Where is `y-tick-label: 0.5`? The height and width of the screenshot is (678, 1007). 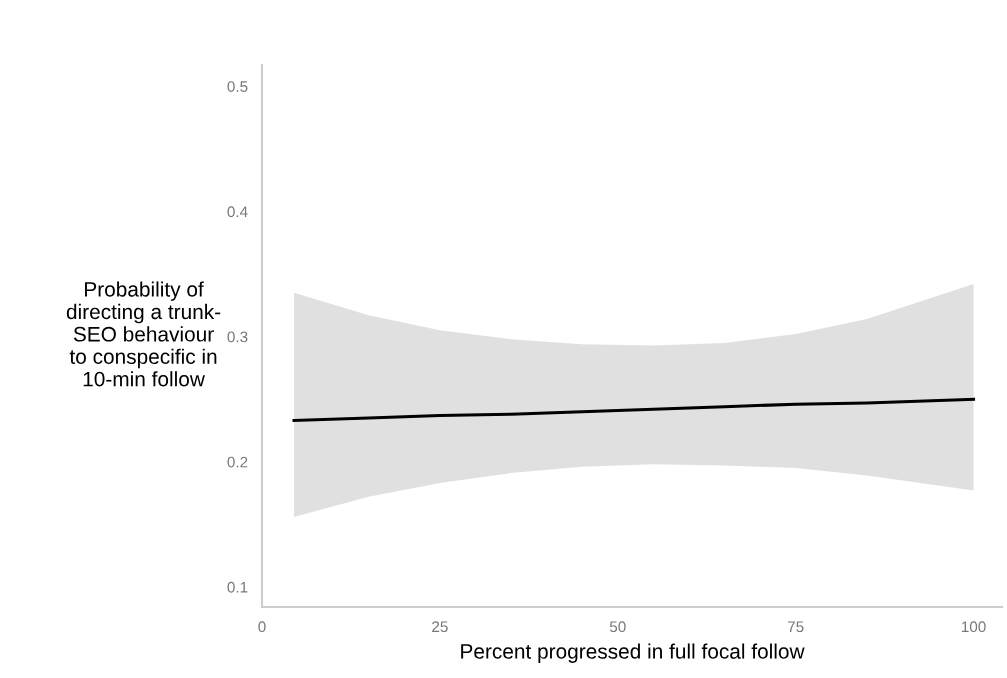 y-tick-label: 0.5 is located at coordinates (237, 86).